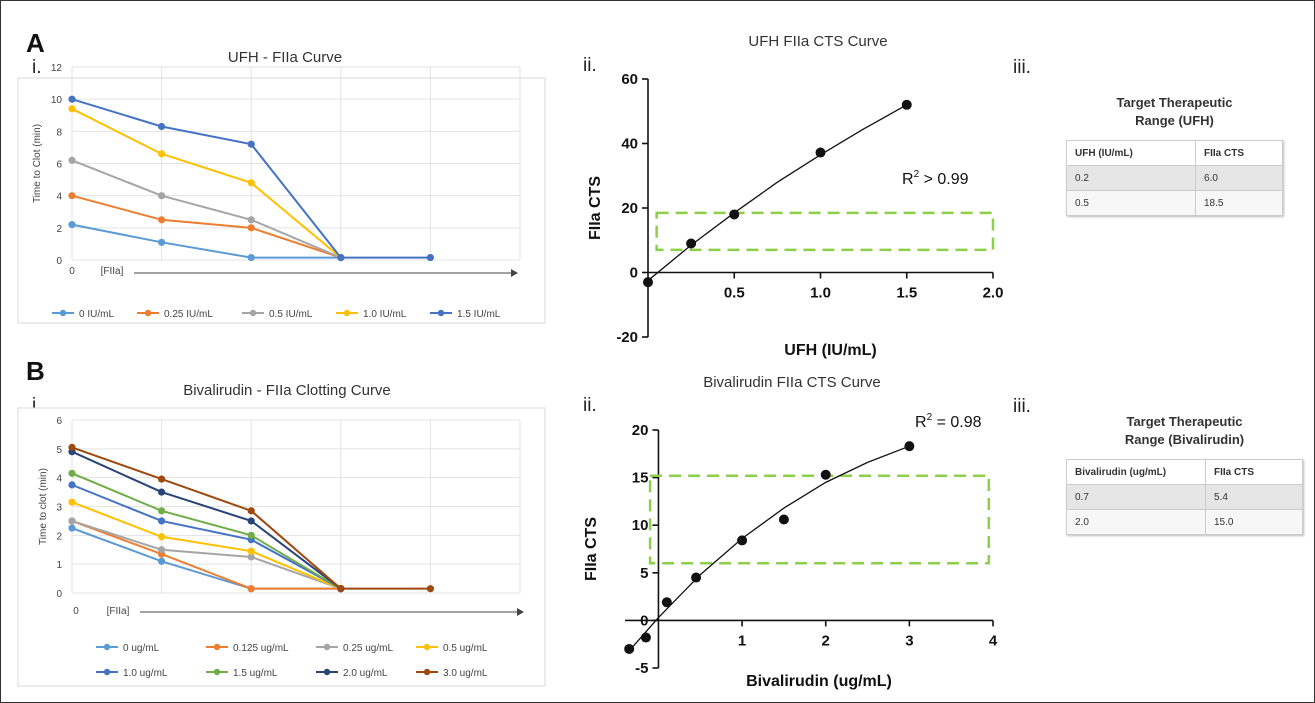 Image resolution: width=1315 pixels, height=703 pixels. What do you see at coordinates (640, 525) in the screenshot?
I see `biv_cts-ytick-label: 10` at bounding box center [640, 525].